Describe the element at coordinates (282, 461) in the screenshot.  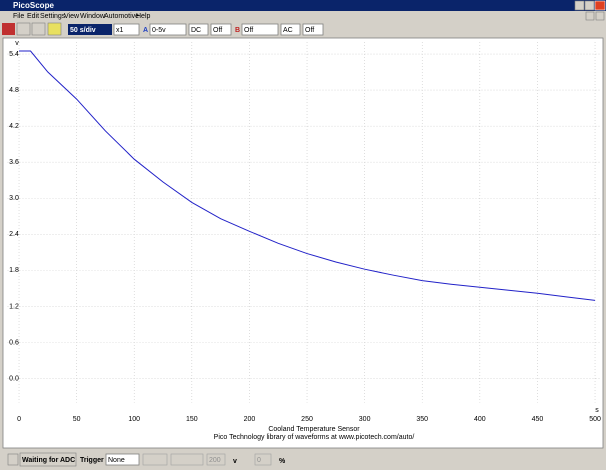
I see `delay-unit: %` at that location.